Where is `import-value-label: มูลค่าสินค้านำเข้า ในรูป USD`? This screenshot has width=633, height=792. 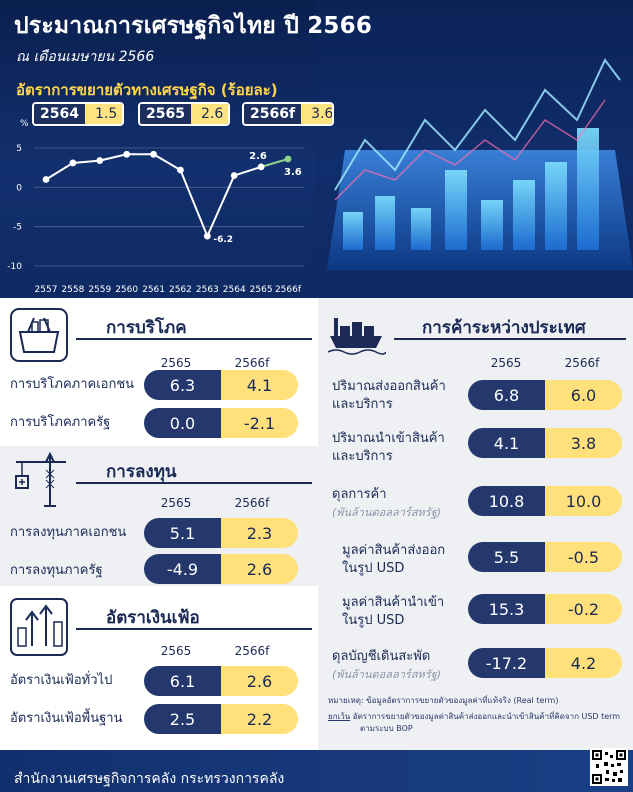
import-value-label: มูลค่าสินค้านำเข้า ในรูป USD is located at coordinates (393, 612).